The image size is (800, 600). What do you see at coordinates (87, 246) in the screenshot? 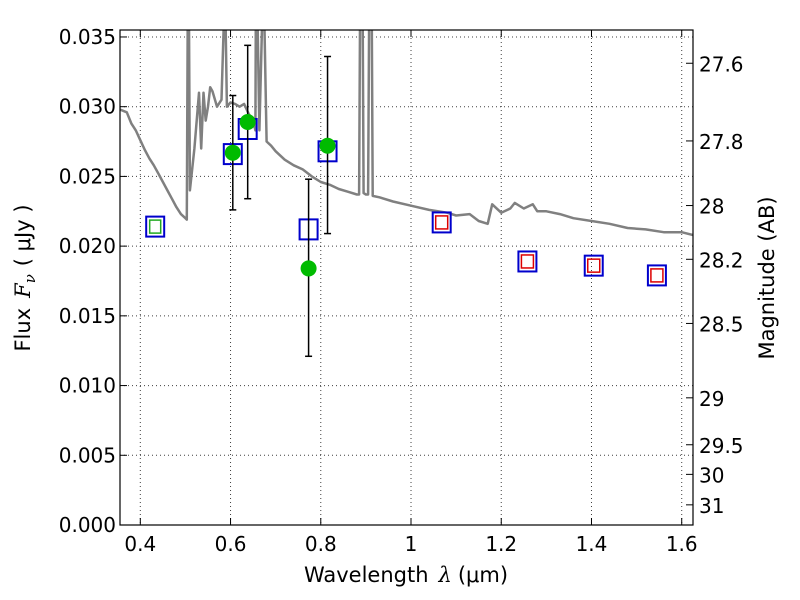
I see `y-tick-label: 0.020` at bounding box center [87, 246].